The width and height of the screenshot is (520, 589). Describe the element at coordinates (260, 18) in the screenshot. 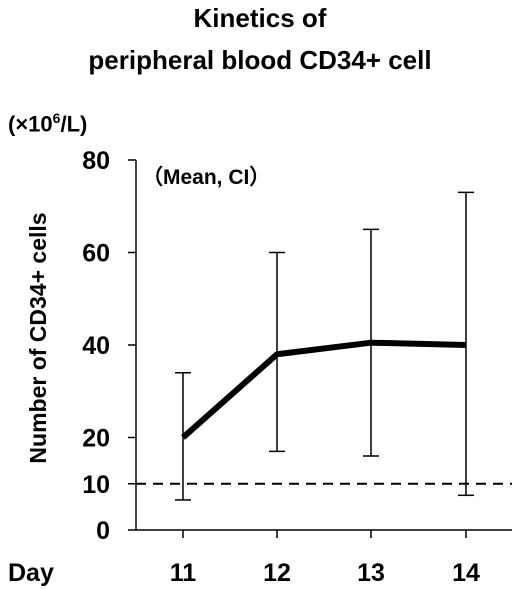

I see `chart-title-line-1: Kinetics of` at that location.